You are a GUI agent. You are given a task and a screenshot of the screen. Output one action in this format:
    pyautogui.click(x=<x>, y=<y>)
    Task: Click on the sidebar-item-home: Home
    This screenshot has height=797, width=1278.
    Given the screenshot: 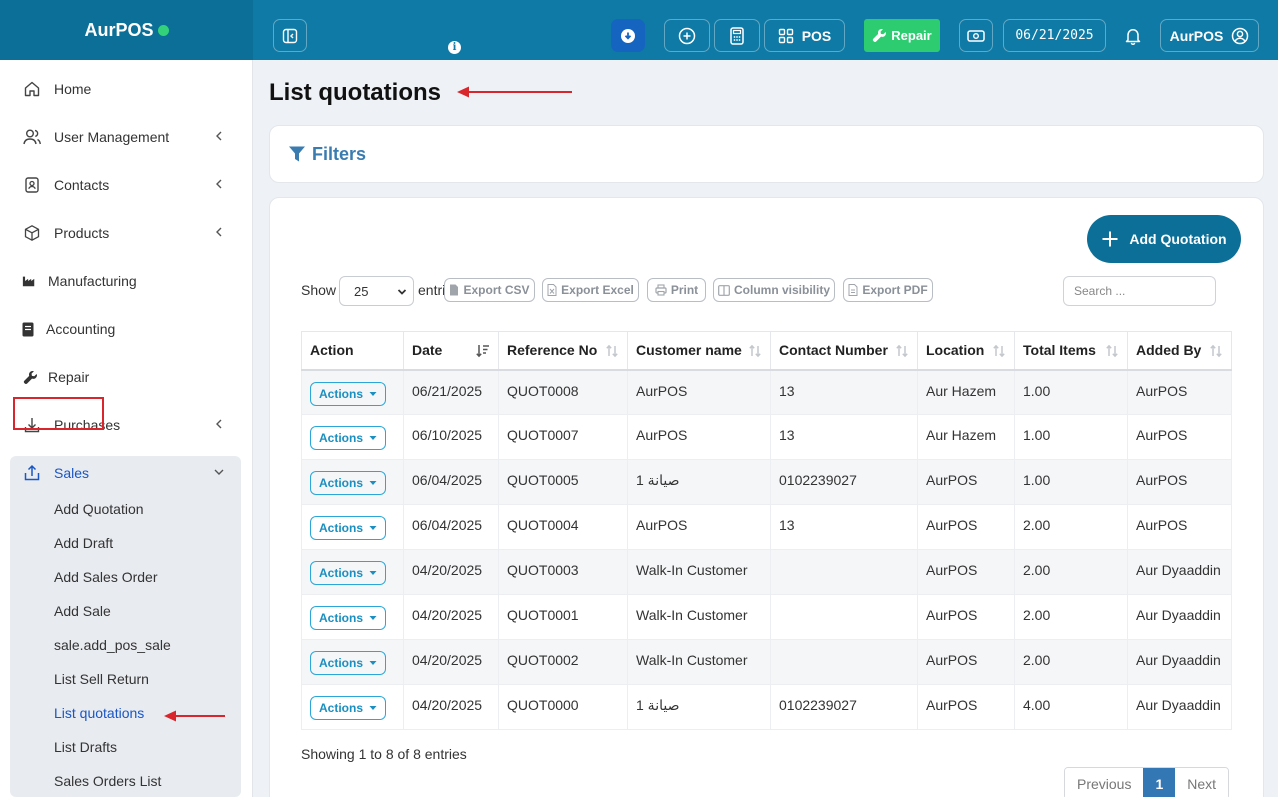 What is the action you would take?
    pyautogui.click(x=126, y=89)
    